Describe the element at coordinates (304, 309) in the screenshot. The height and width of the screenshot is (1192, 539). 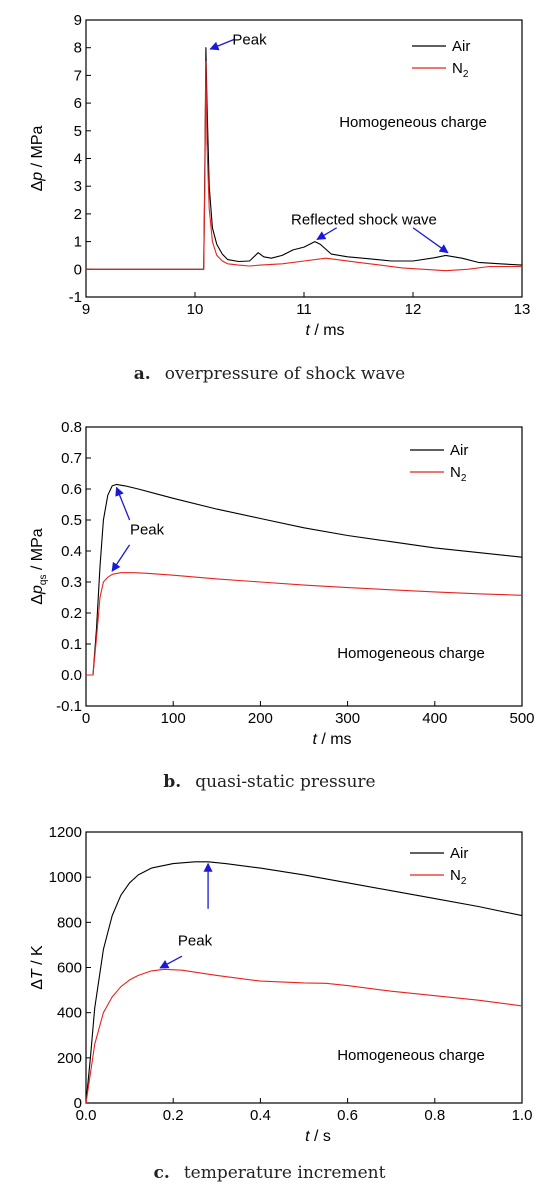
I see `x-tick-label: 11` at that location.